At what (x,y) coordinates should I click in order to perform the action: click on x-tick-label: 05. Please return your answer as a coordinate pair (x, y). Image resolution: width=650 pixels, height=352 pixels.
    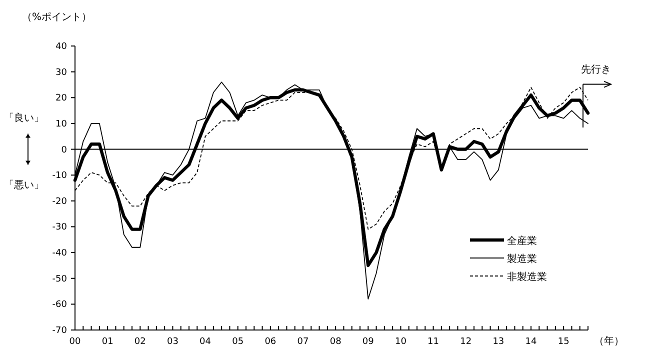
    Looking at the image, I should click on (238, 342).